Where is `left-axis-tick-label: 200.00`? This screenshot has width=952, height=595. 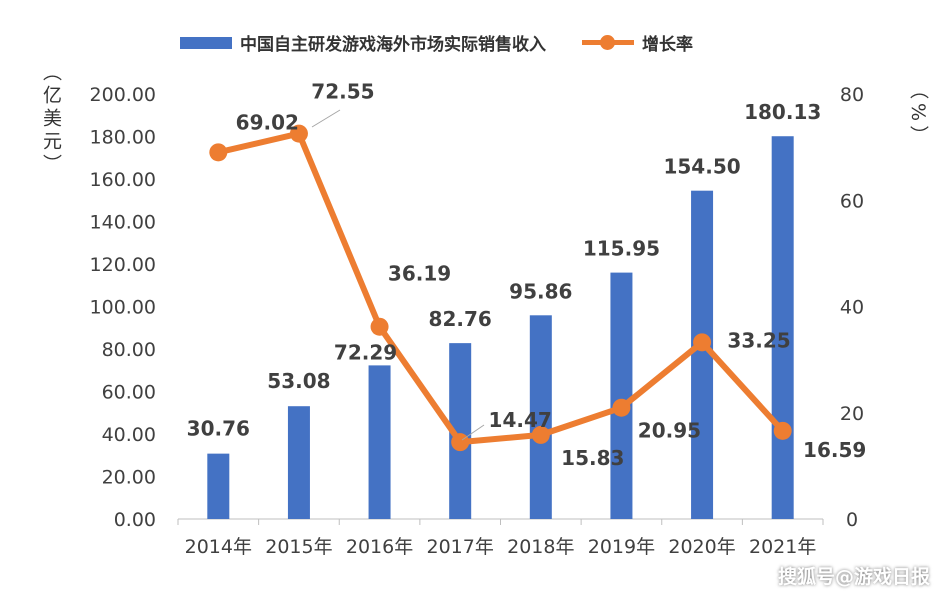
left-axis-tick-label: 200.00 is located at coordinates (123, 95).